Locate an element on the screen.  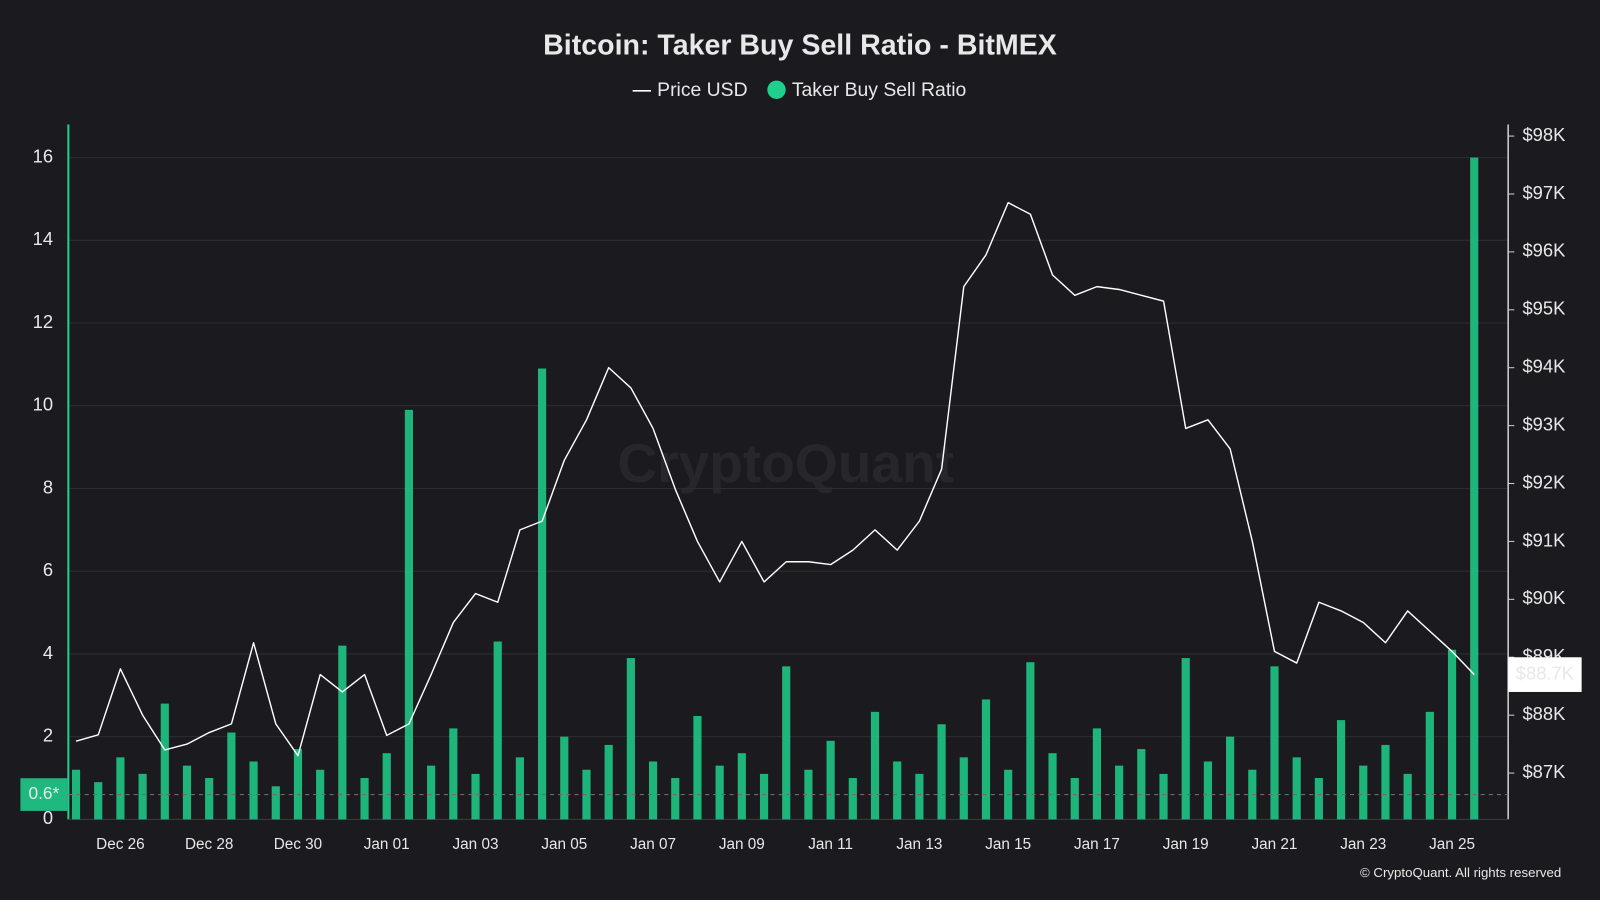
x-tick-label: Jan 15 is located at coordinates (1008, 844).